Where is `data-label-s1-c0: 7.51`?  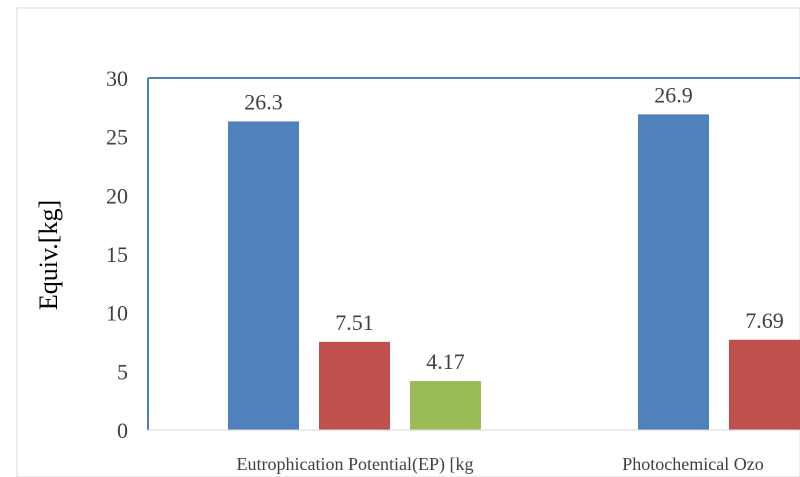 data-label-s1-c0: 7.51 is located at coordinates (354, 322).